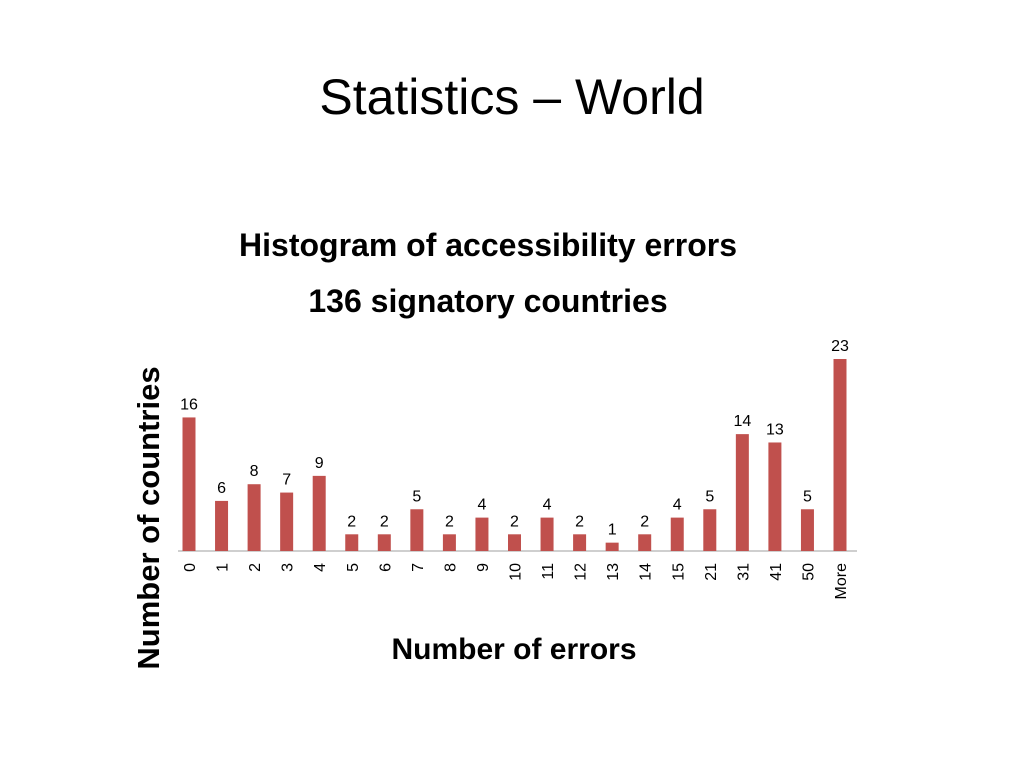  What do you see at coordinates (353, 567) in the screenshot?
I see `x-tick-label: 5` at bounding box center [353, 567].